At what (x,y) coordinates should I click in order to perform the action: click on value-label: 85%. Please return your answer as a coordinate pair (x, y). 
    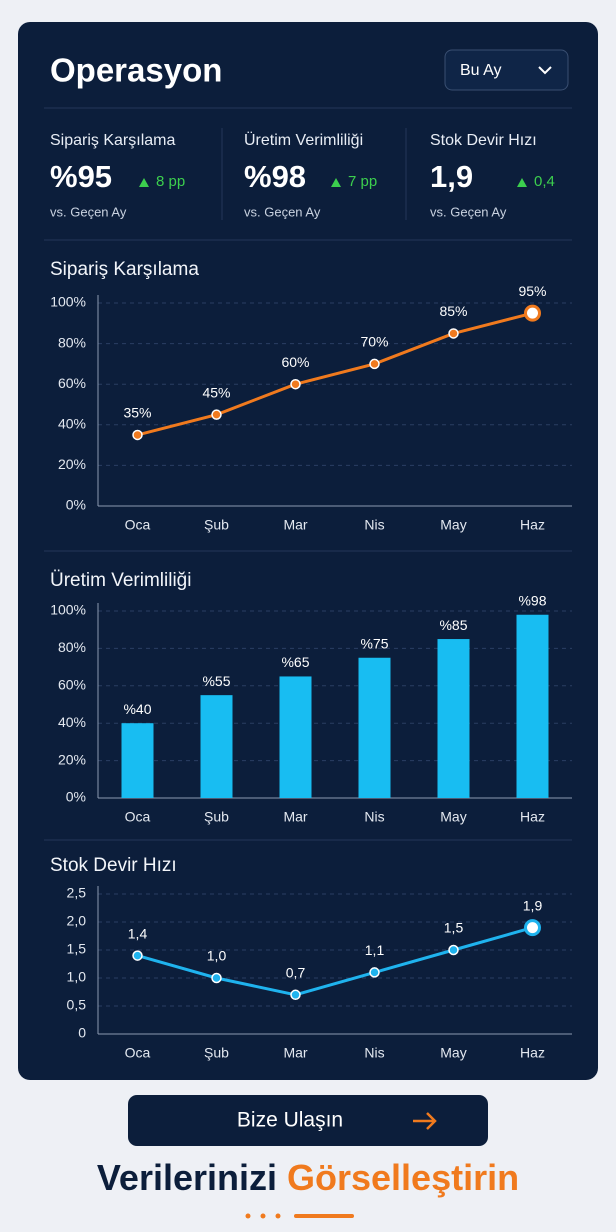
    Looking at the image, I should click on (453, 311).